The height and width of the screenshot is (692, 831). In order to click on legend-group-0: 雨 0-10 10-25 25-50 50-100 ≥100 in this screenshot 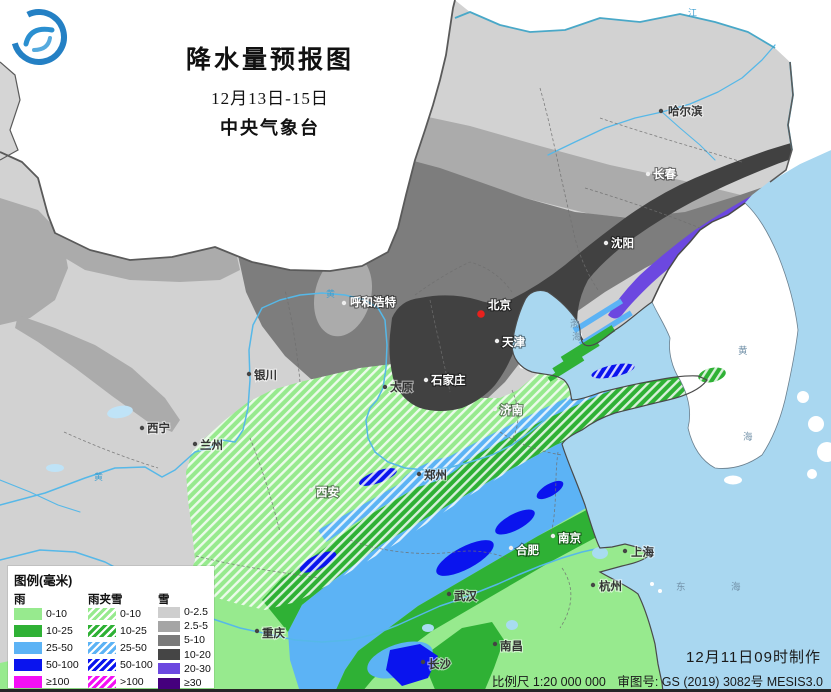, I will do `click(50, 640)`.